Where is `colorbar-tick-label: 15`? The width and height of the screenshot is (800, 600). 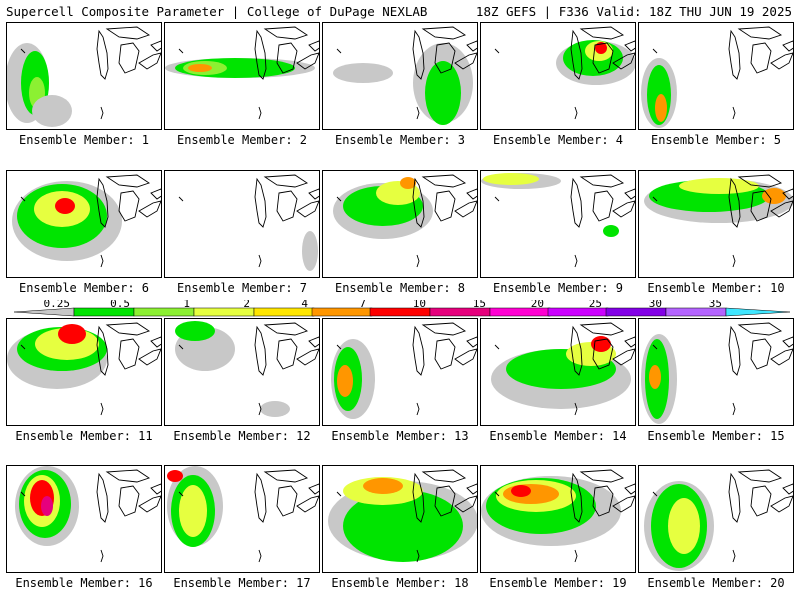 colorbar-tick-label: 15 is located at coordinates (479, 305).